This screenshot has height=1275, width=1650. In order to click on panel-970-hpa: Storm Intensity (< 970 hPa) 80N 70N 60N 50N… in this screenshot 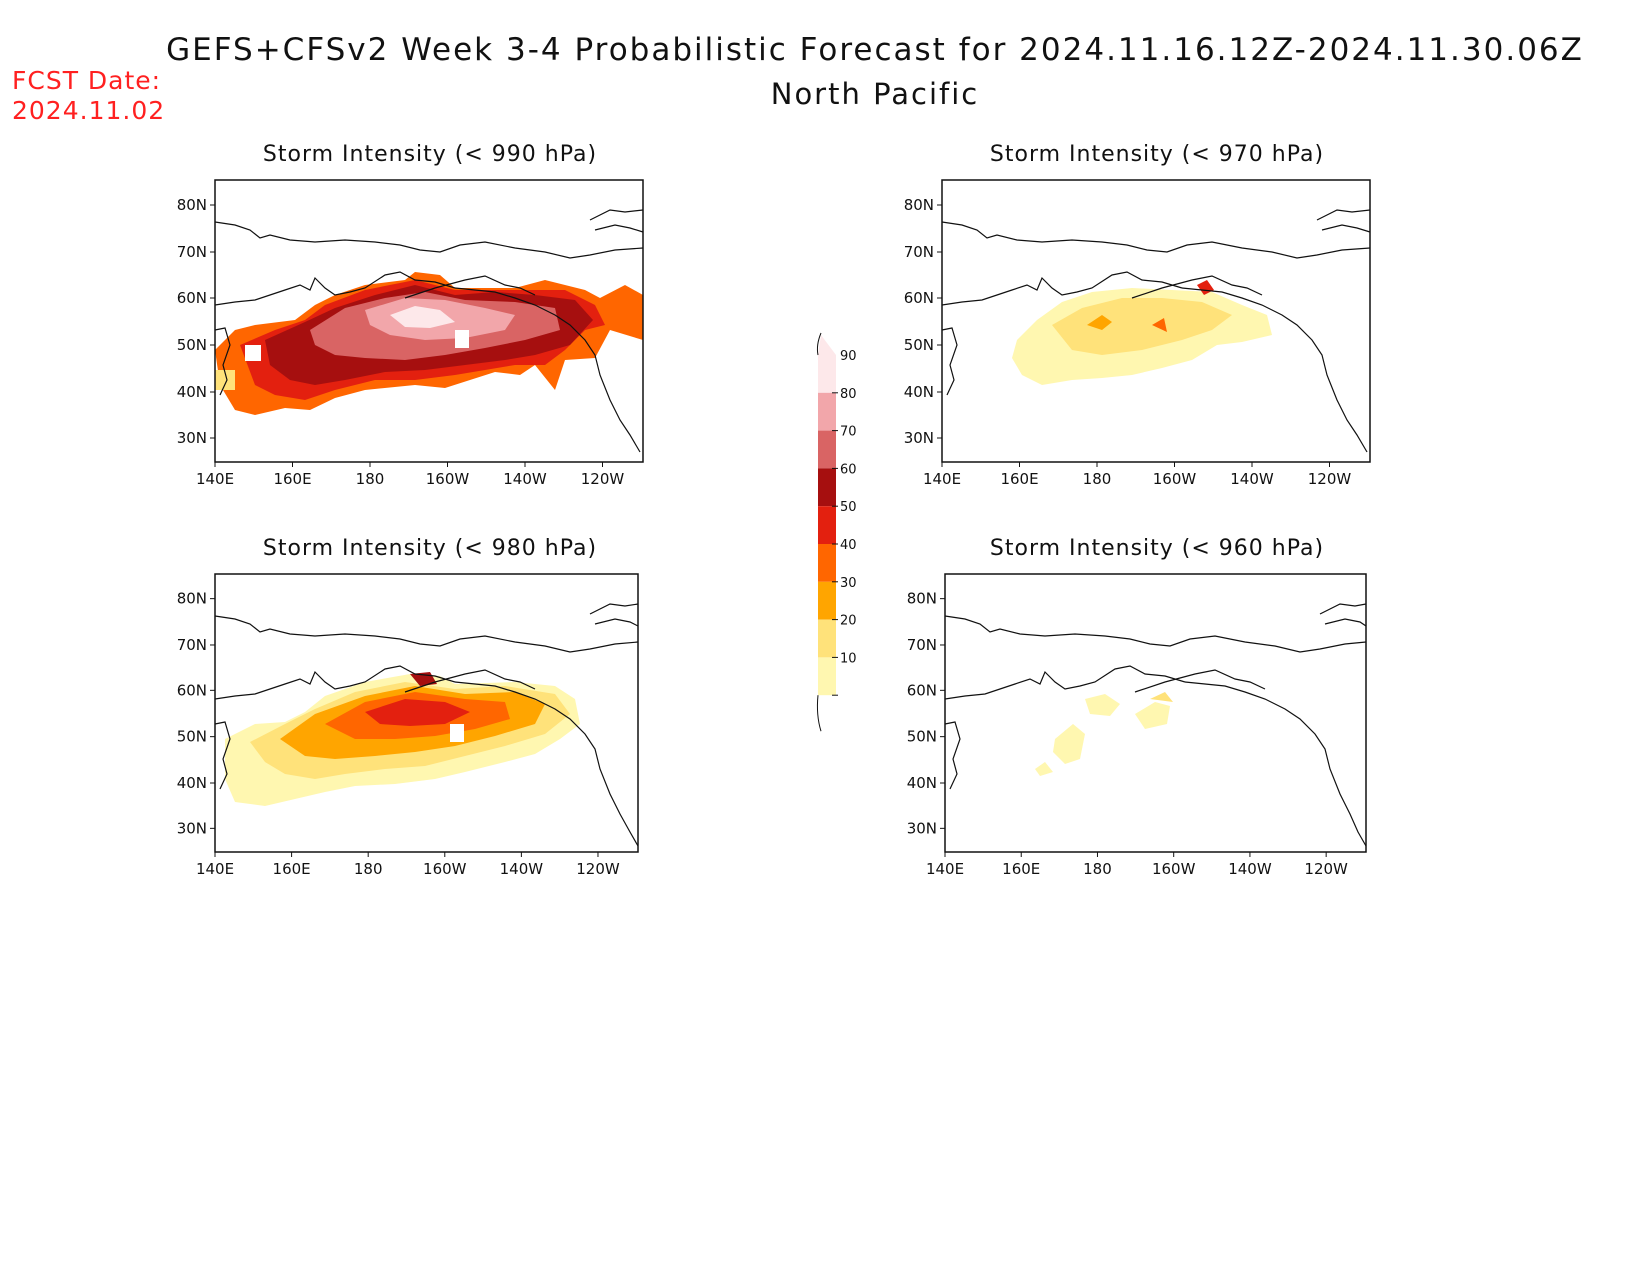, I will do `click(1157, 337)`.